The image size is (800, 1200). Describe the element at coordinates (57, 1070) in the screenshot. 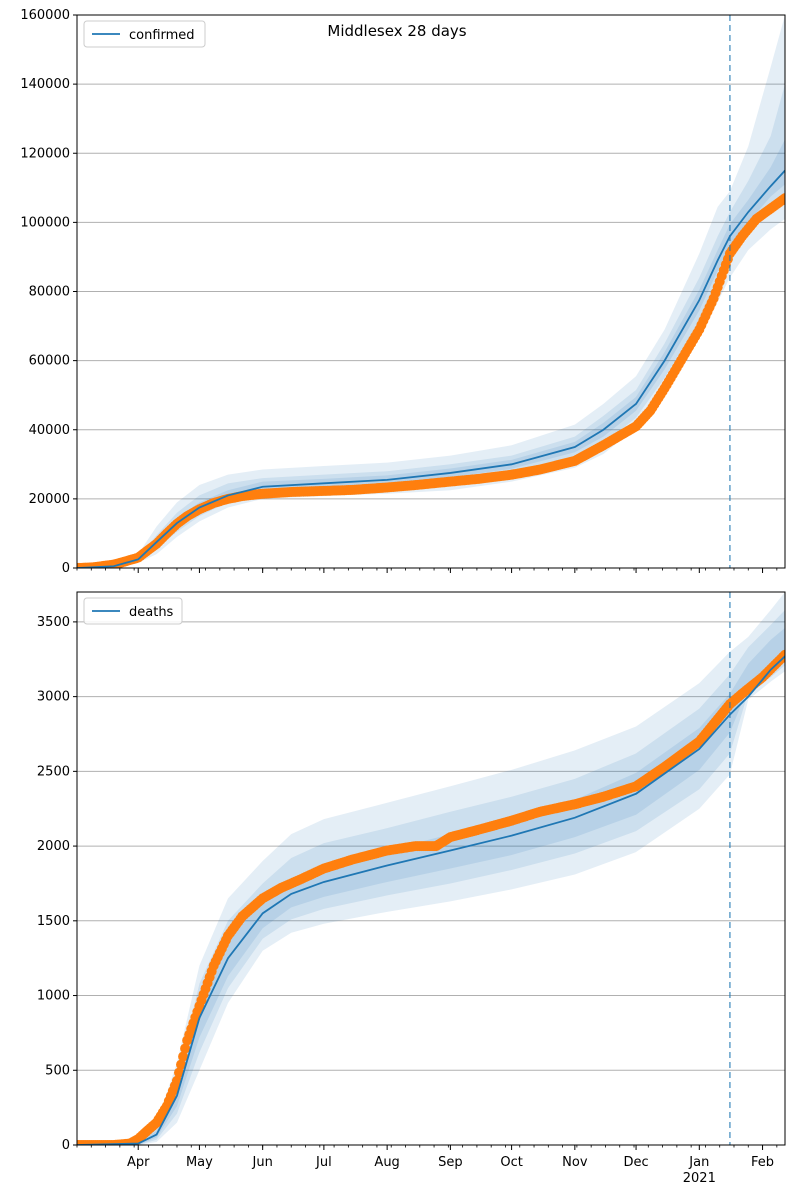

I see `y-tick-label: 500` at that location.